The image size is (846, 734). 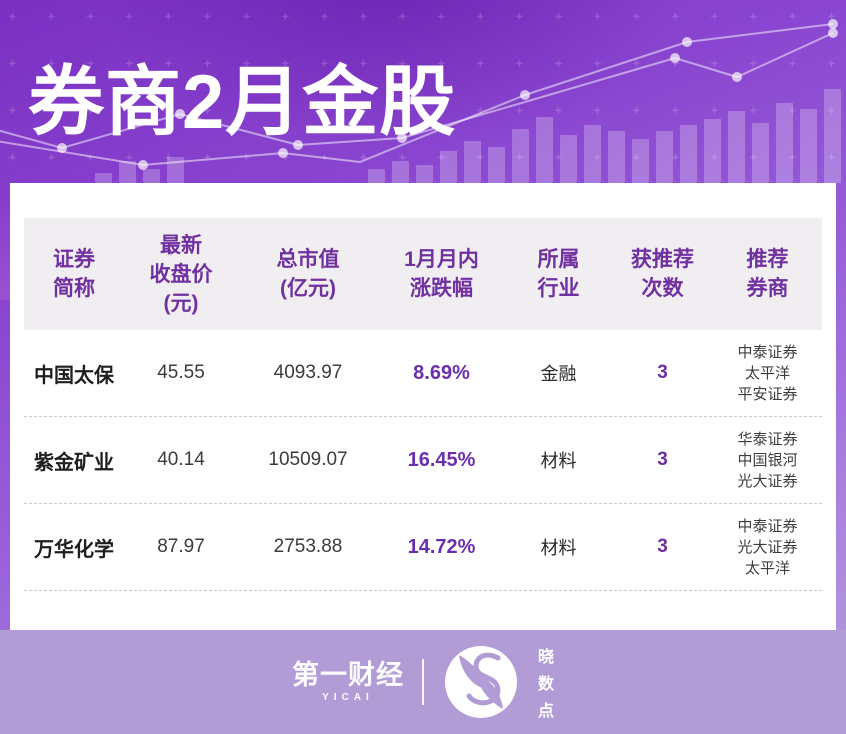 What do you see at coordinates (348, 697) in the screenshot?
I see `yicai-logo-subtext: YICAI` at bounding box center [348, 697].